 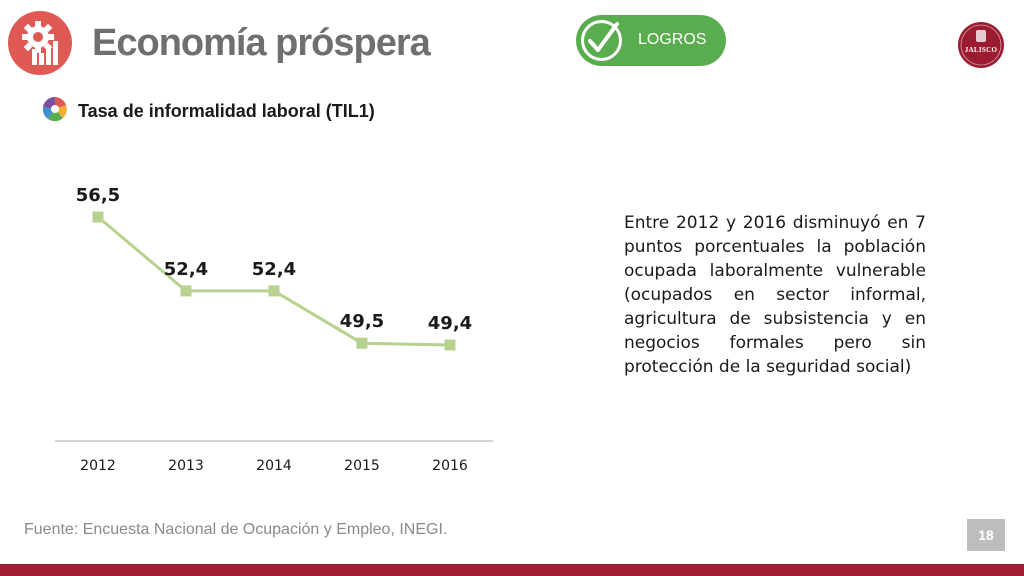 I want to click on page-number: 18, so click(x=986, y=535).